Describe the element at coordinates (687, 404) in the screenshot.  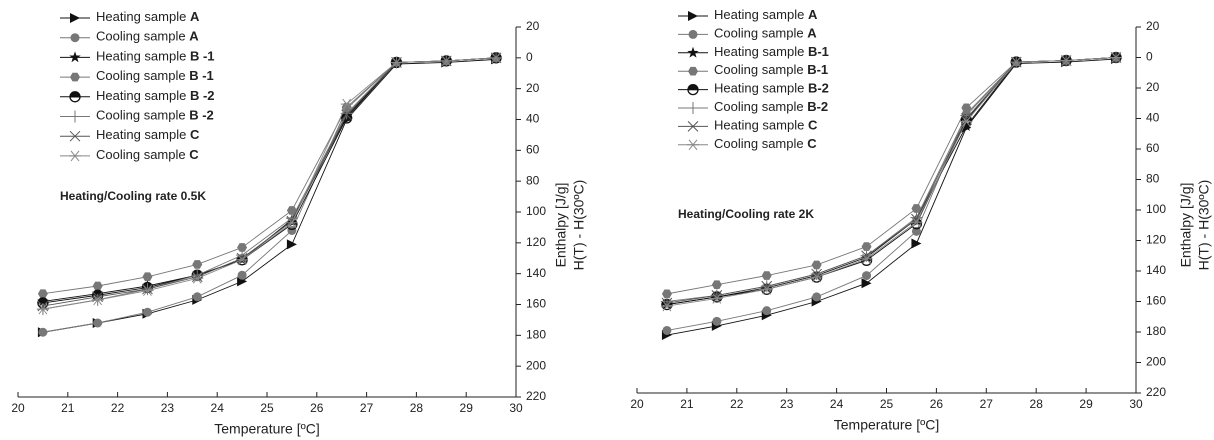
I see `x-tick-label: 21` at that location.